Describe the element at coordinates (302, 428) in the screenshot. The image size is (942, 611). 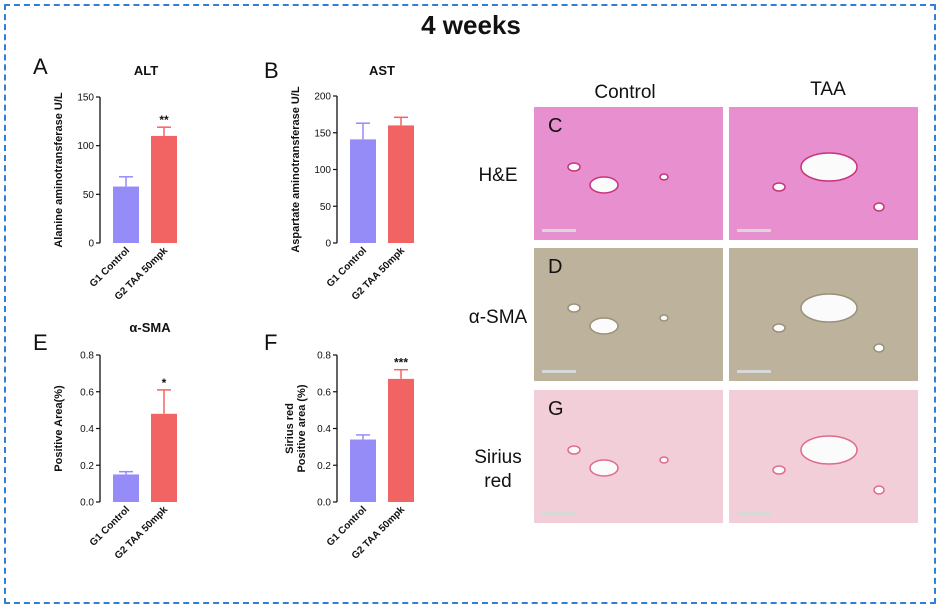
I see `y-axis-label-f: Positive area (%)` at that location.